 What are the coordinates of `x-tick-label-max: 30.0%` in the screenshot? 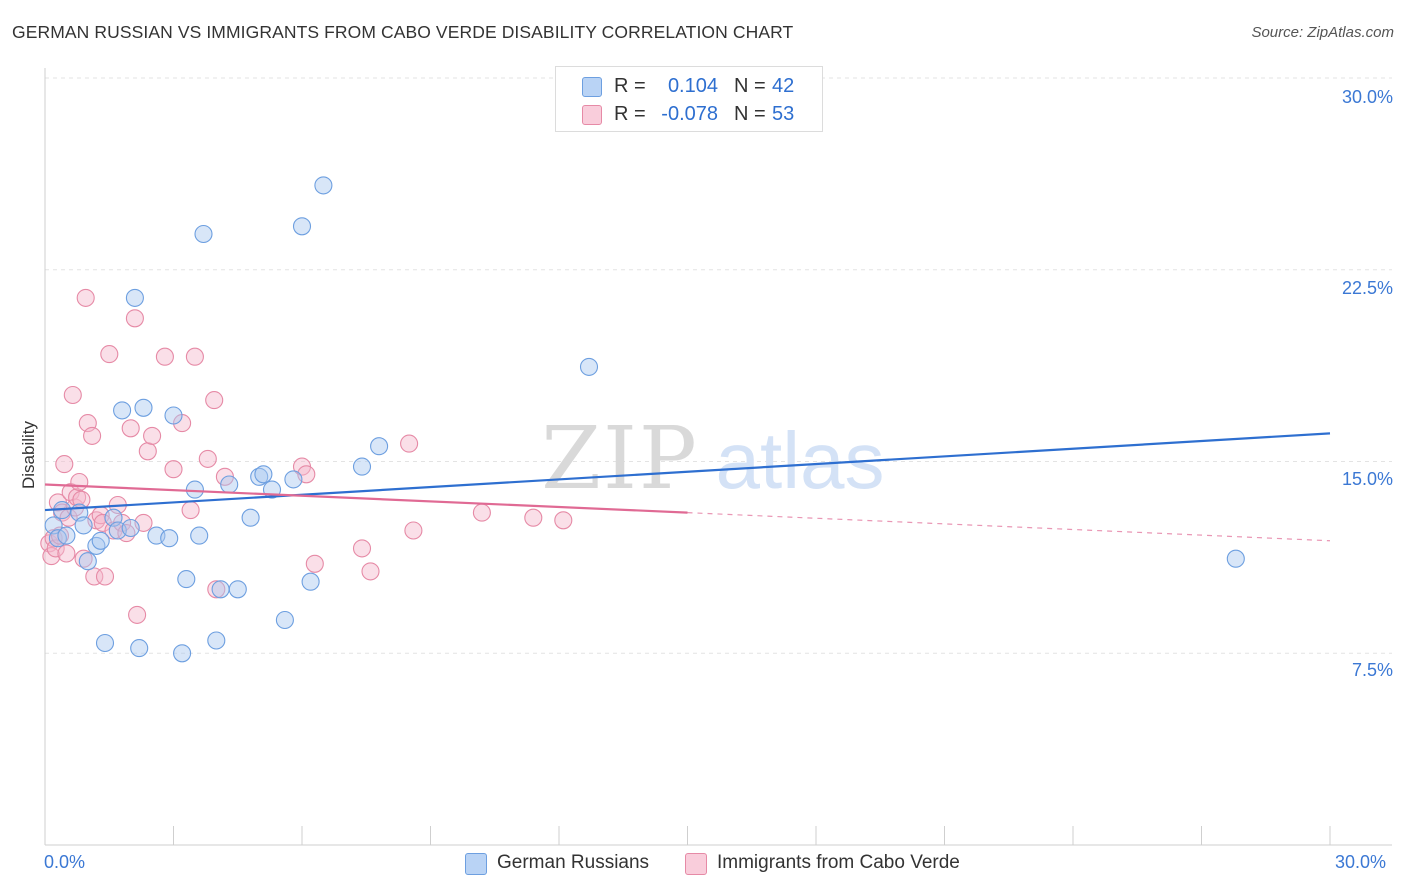 It's located at (1361, 862).